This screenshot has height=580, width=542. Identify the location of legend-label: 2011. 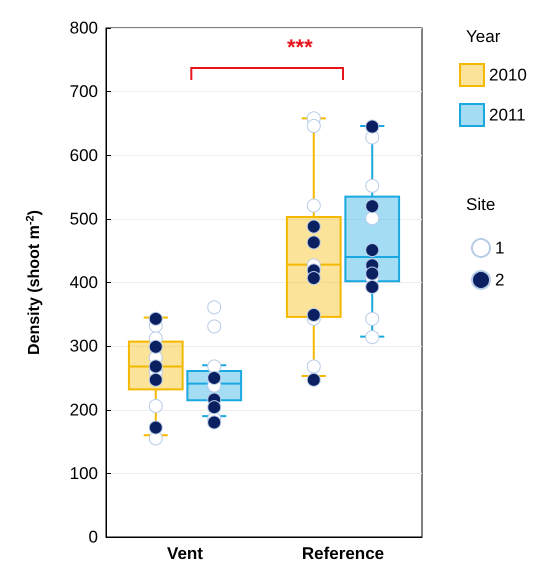
(507, 115).